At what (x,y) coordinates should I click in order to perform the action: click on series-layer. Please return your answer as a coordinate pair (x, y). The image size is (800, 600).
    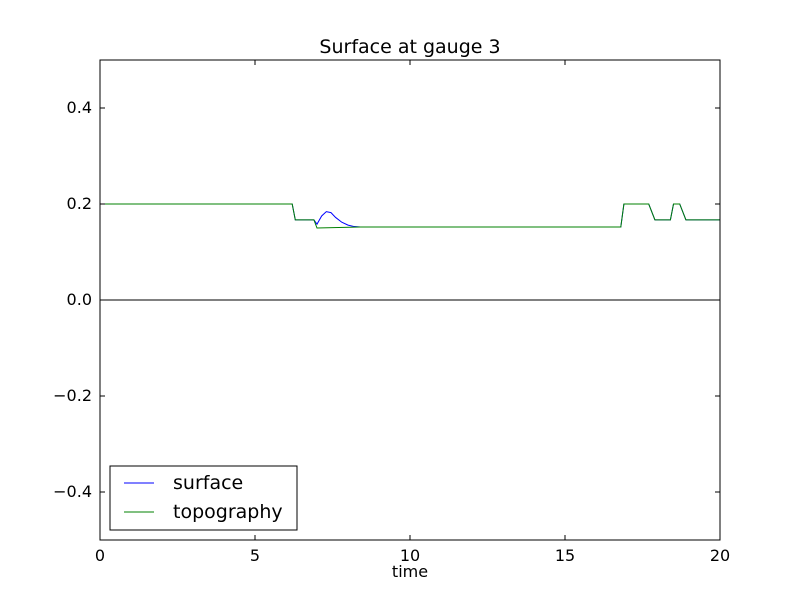
    Looking at the image, I should click on (410, 252).